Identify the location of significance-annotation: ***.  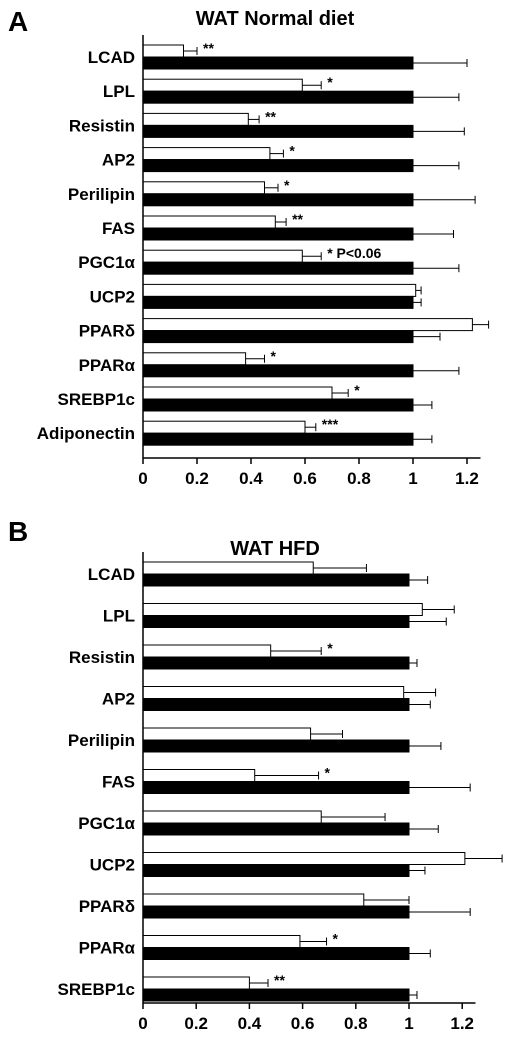
(330, 424).